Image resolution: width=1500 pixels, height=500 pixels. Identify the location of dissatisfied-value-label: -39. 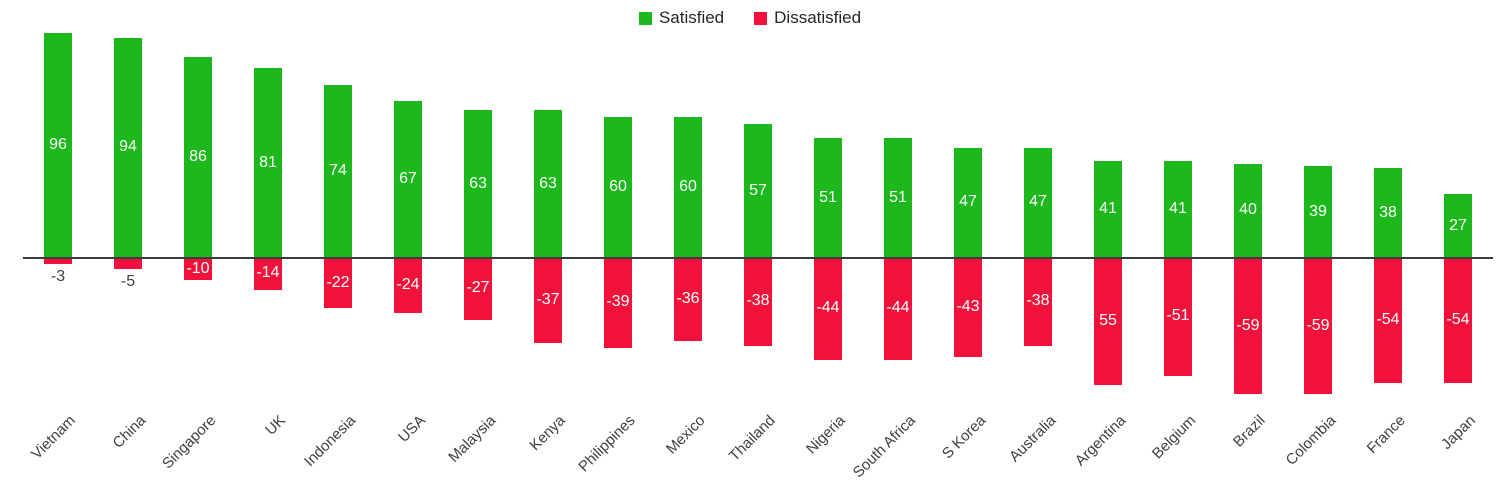
(618, 302).